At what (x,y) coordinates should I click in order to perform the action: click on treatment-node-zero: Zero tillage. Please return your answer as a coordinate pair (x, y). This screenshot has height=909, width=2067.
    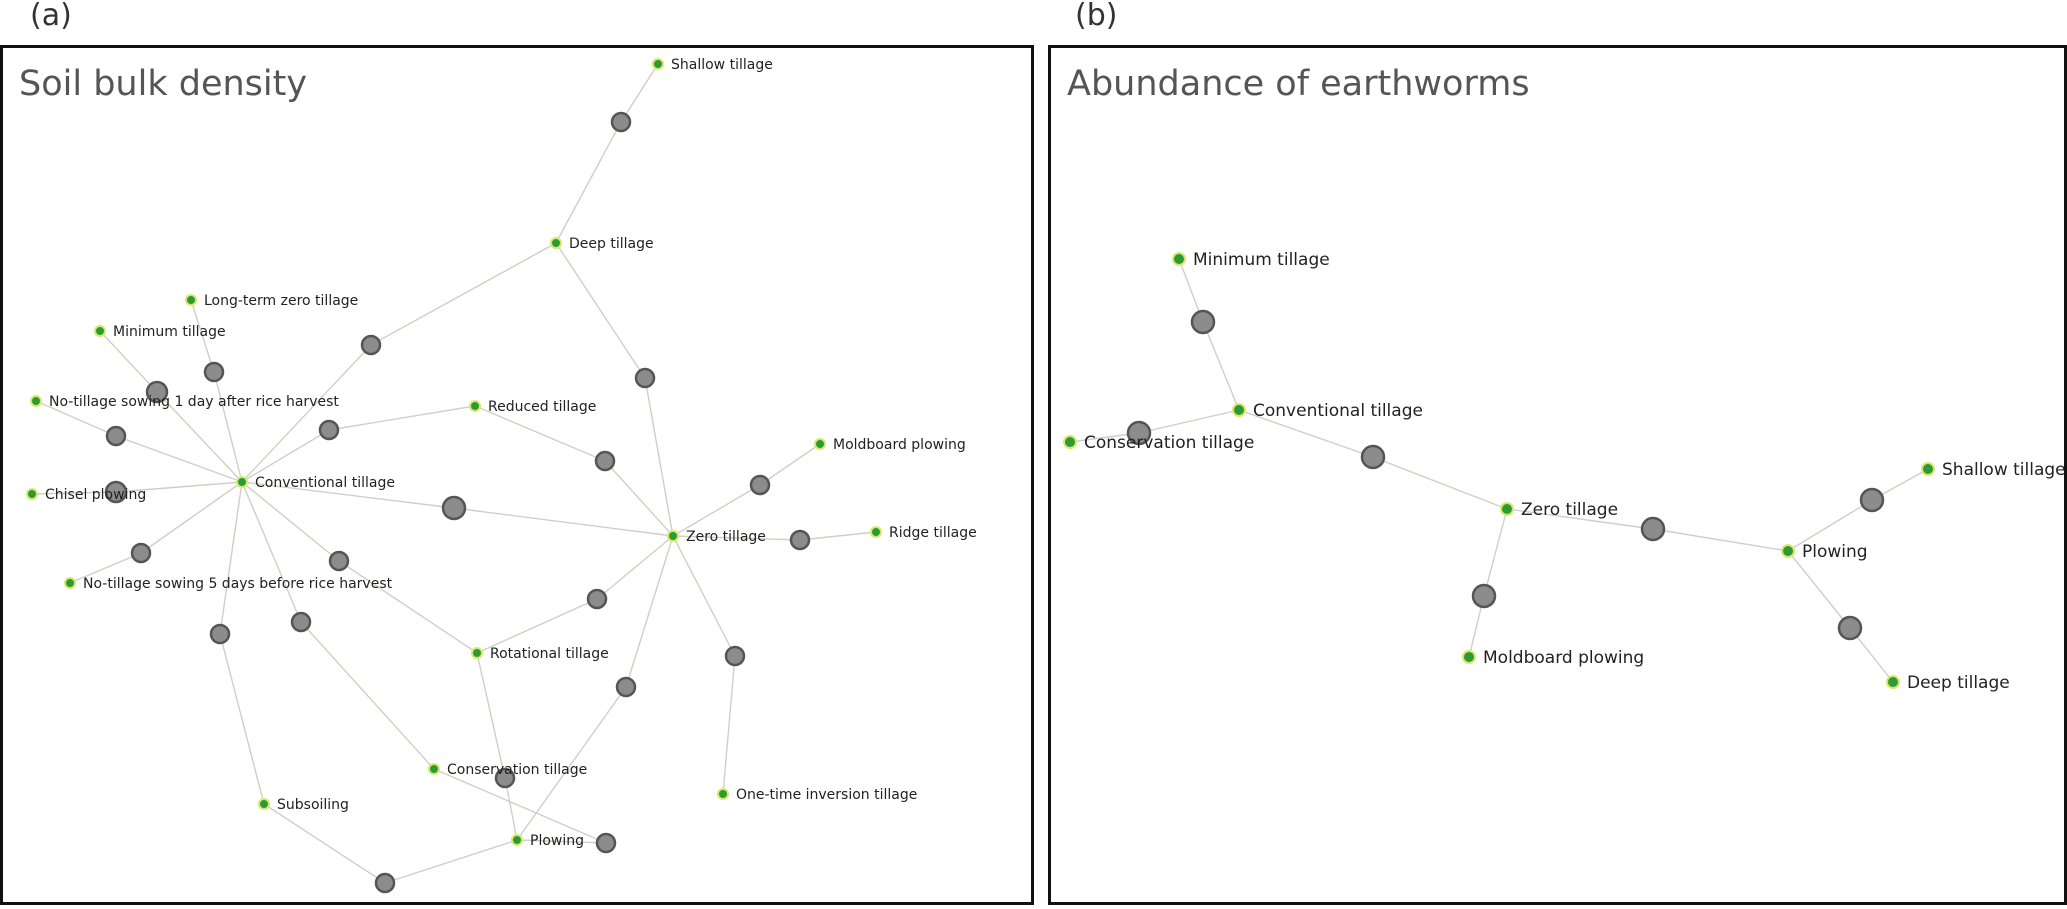
    Looking at the image, I should click on (1559, 510).